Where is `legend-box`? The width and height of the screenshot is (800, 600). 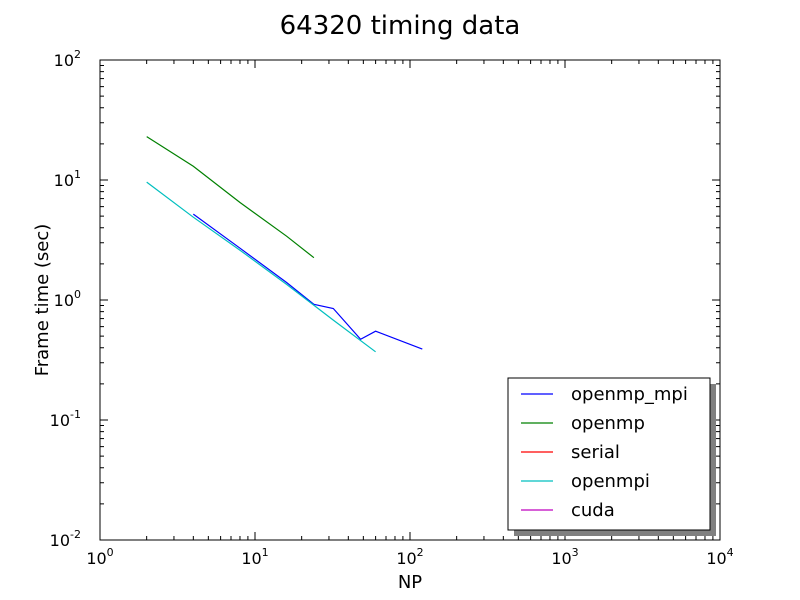
legend-box is located at coordinates (609, 454).